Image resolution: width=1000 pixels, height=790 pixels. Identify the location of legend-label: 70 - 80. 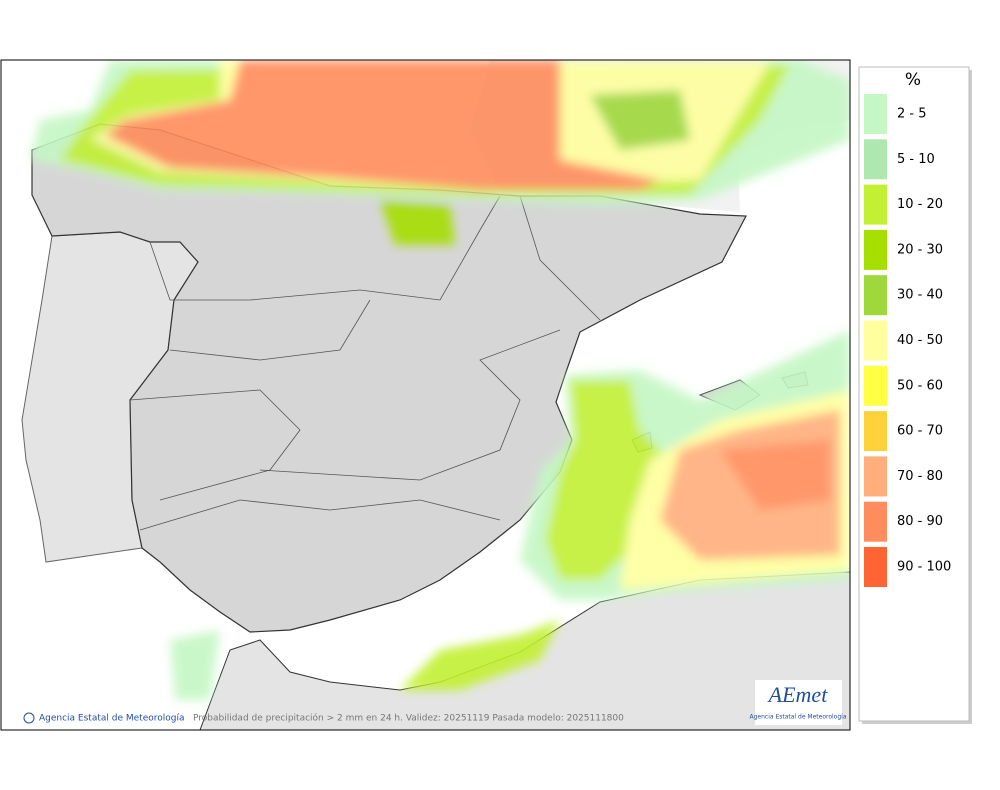
(920, 476).